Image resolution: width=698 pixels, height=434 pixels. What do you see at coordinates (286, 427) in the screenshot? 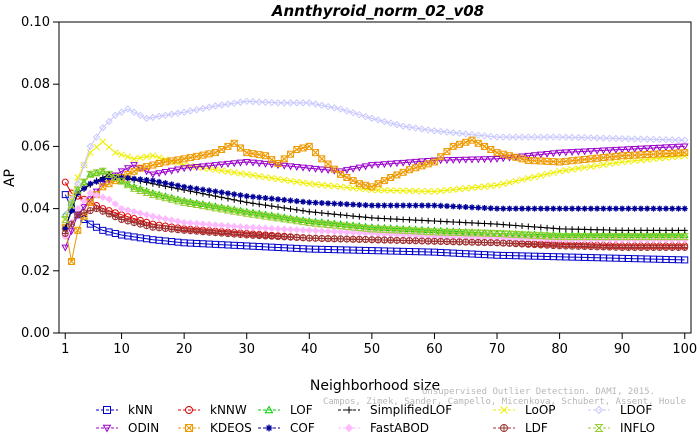
I see `legend-item-cof: COF` at bounding box center [286, 427].